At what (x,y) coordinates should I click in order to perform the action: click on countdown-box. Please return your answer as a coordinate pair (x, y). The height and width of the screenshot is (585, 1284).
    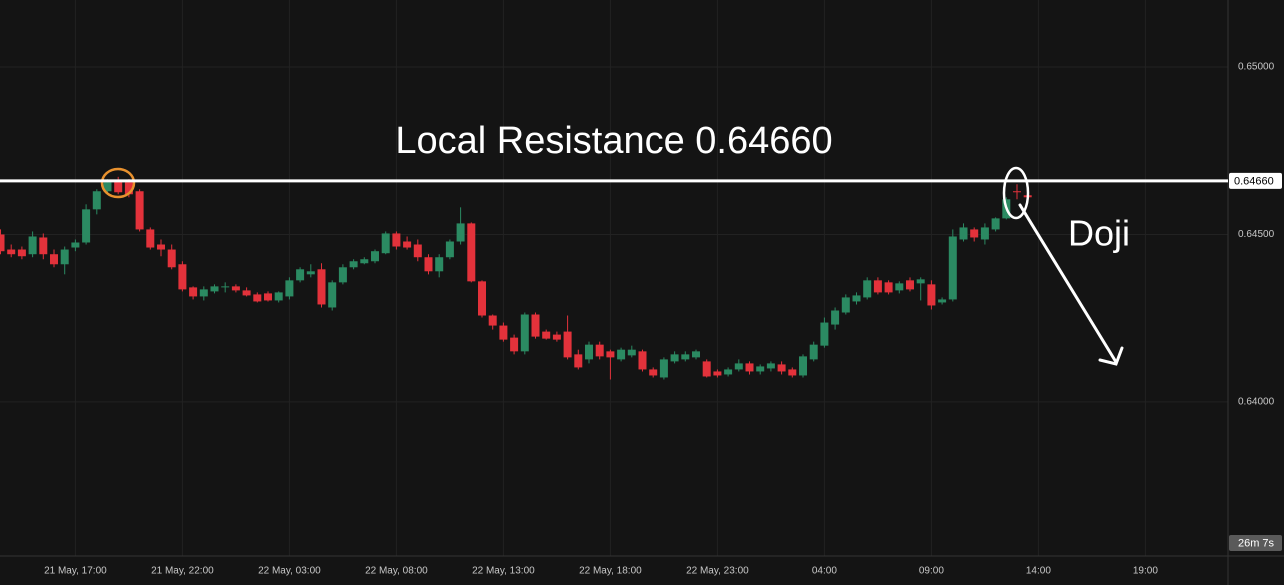
    Looking at the image, I should click on (1255, 543).